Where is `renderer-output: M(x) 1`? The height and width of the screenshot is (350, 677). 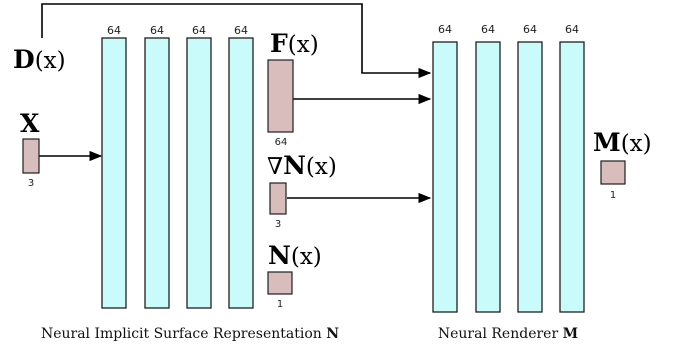
renderer-output: M(x) 1 is located at coordinates (622, 164).